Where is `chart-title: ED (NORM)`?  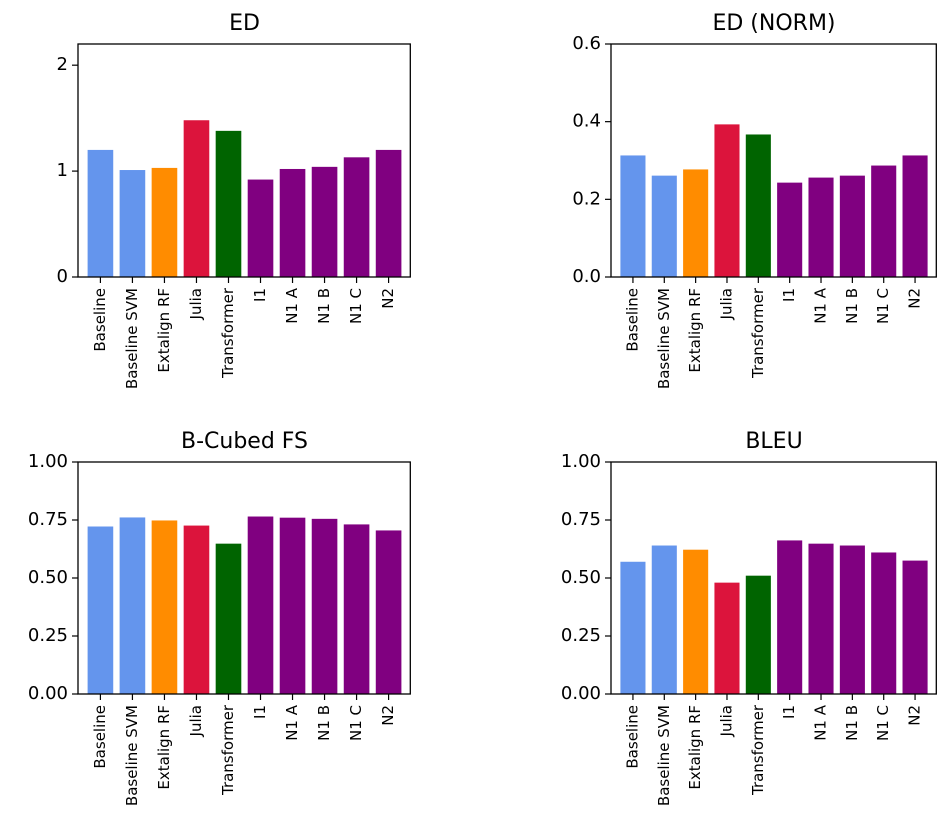
chart-title: ED (NORM) is located at coordinates (773, 23).